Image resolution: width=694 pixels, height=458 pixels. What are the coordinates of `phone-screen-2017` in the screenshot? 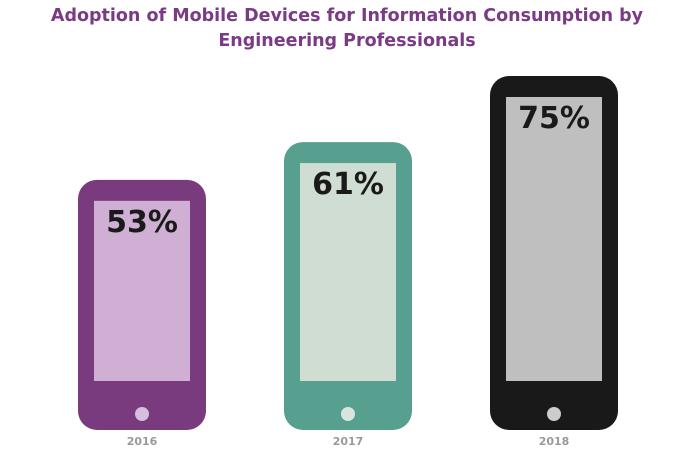 It's located at (348, 272).